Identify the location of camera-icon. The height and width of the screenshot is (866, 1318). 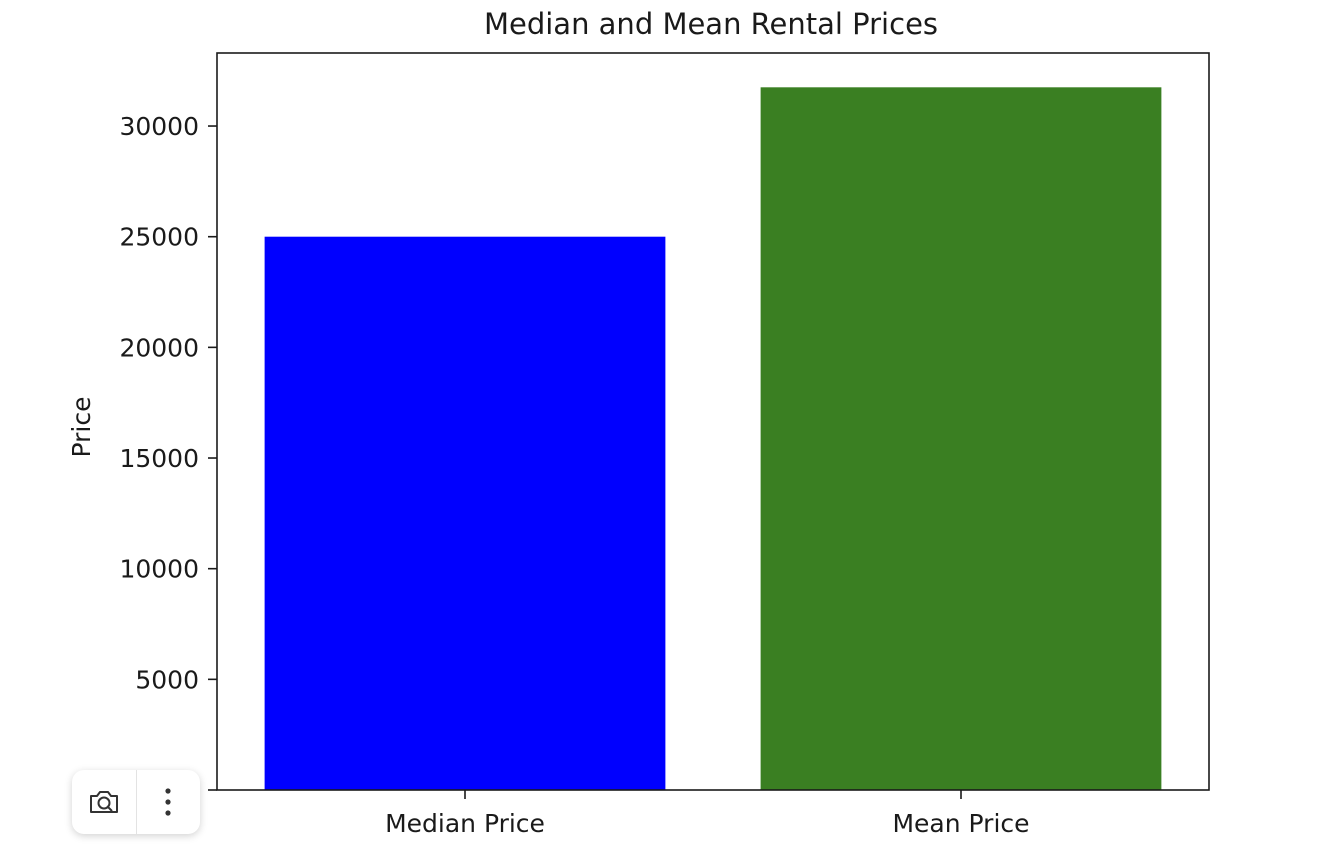
(103, 802).